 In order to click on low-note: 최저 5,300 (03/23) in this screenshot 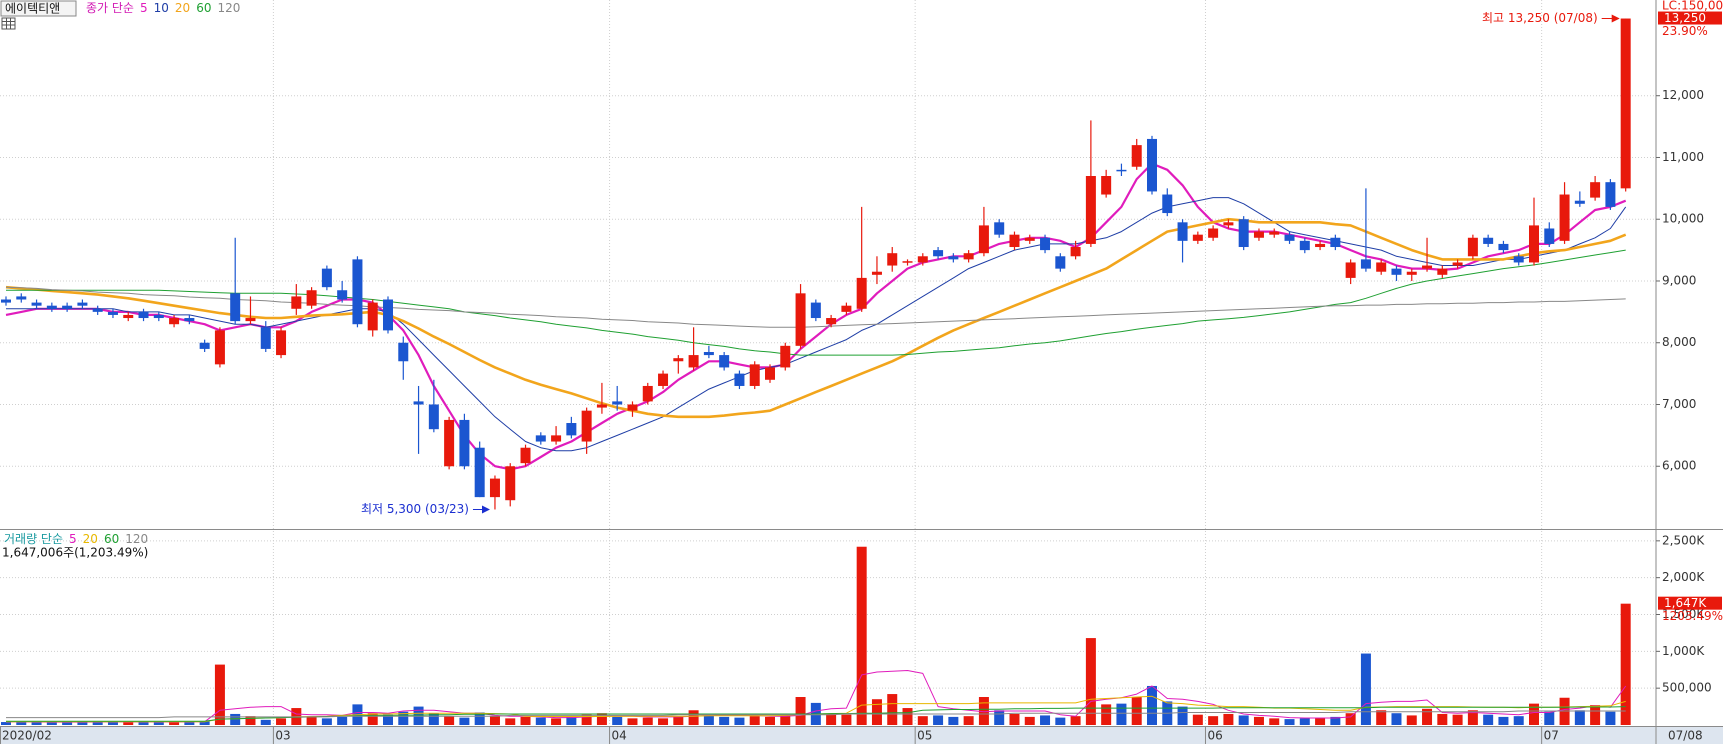, I will do `click(415, 509)`.